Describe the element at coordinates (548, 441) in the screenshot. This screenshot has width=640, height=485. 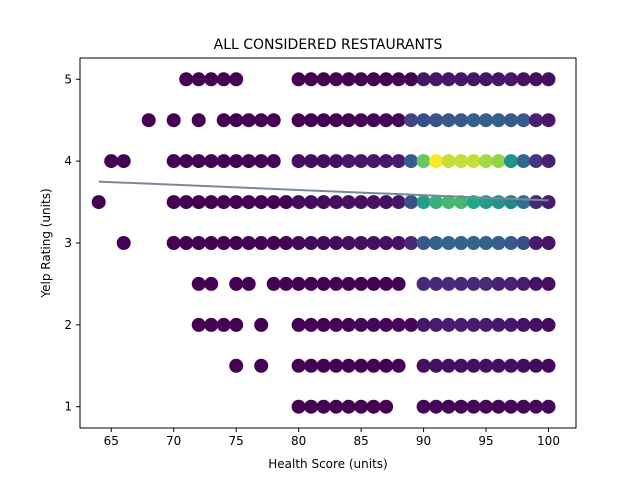
I see `x-tick-label: 100` at that location.